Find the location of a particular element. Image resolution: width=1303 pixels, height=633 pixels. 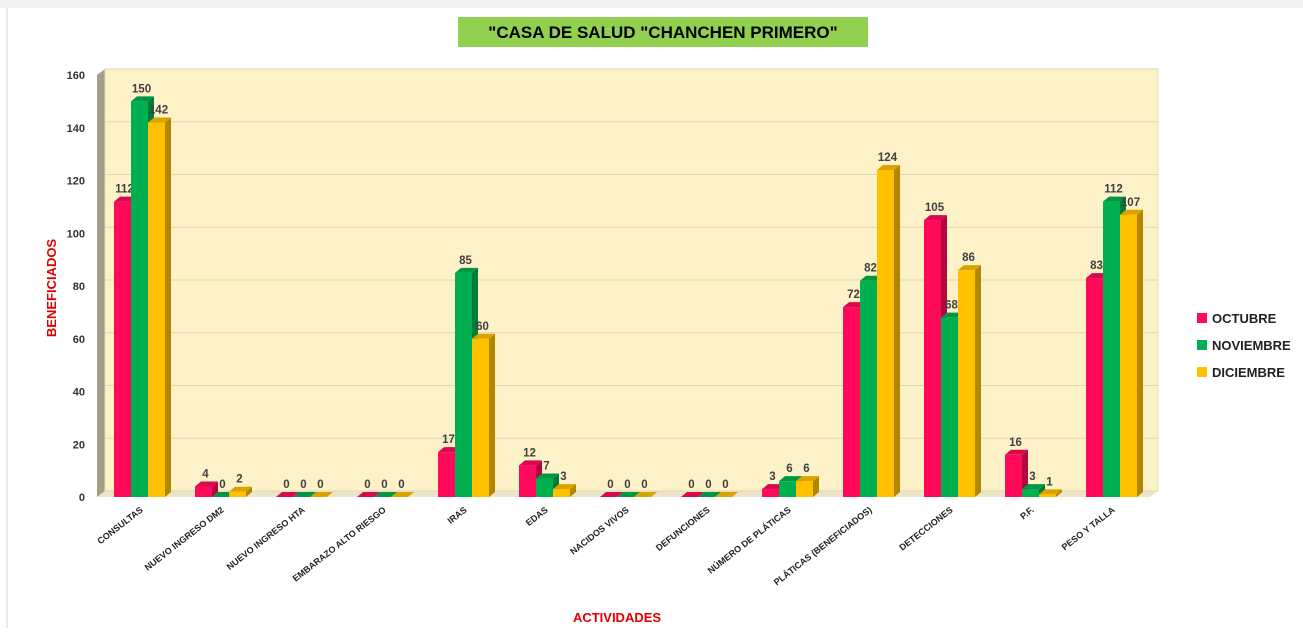

legend-label: OCTUBRE is located at coordinates (1244, 318).